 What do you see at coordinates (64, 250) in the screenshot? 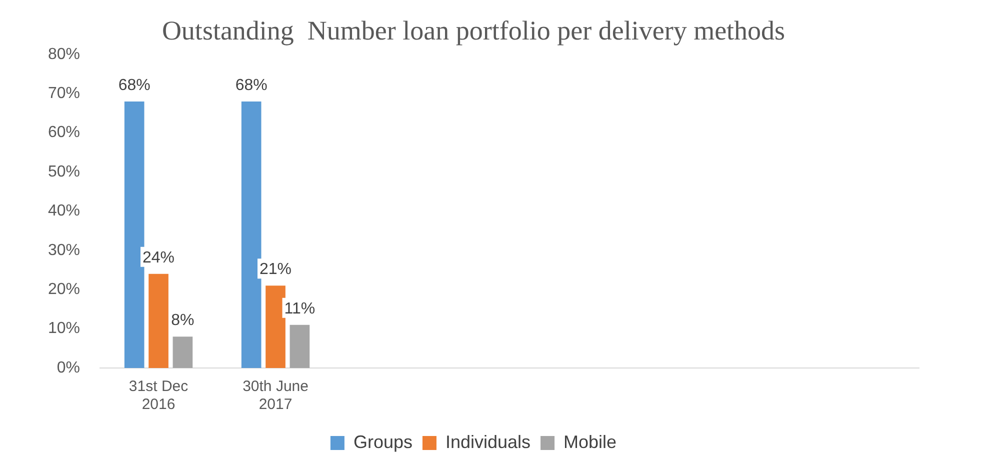
I see `y-tick-label: 30%` at bounding box center [64, 250].